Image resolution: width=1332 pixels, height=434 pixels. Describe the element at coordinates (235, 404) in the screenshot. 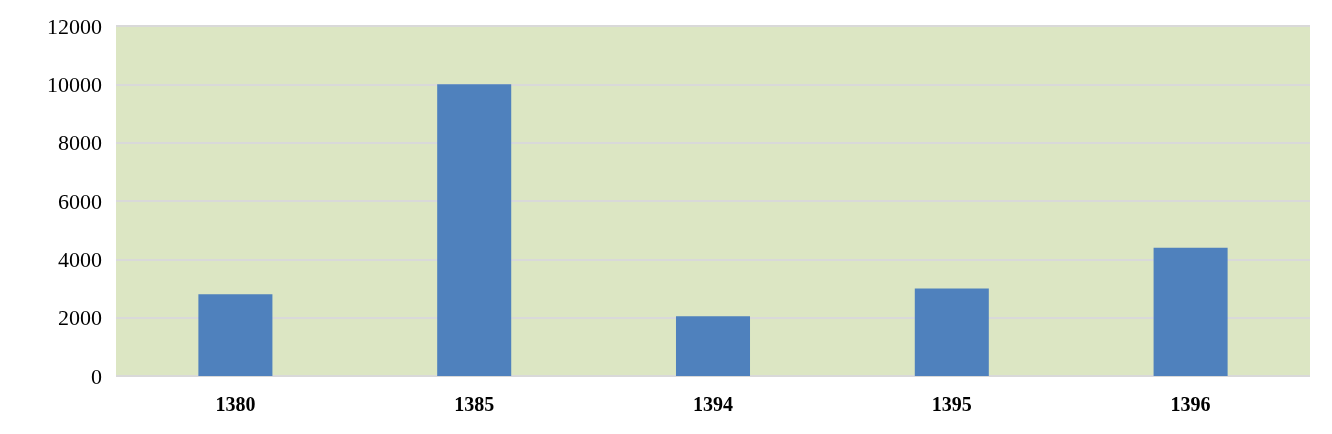

I see `x-tick-label: 1380` at that location.